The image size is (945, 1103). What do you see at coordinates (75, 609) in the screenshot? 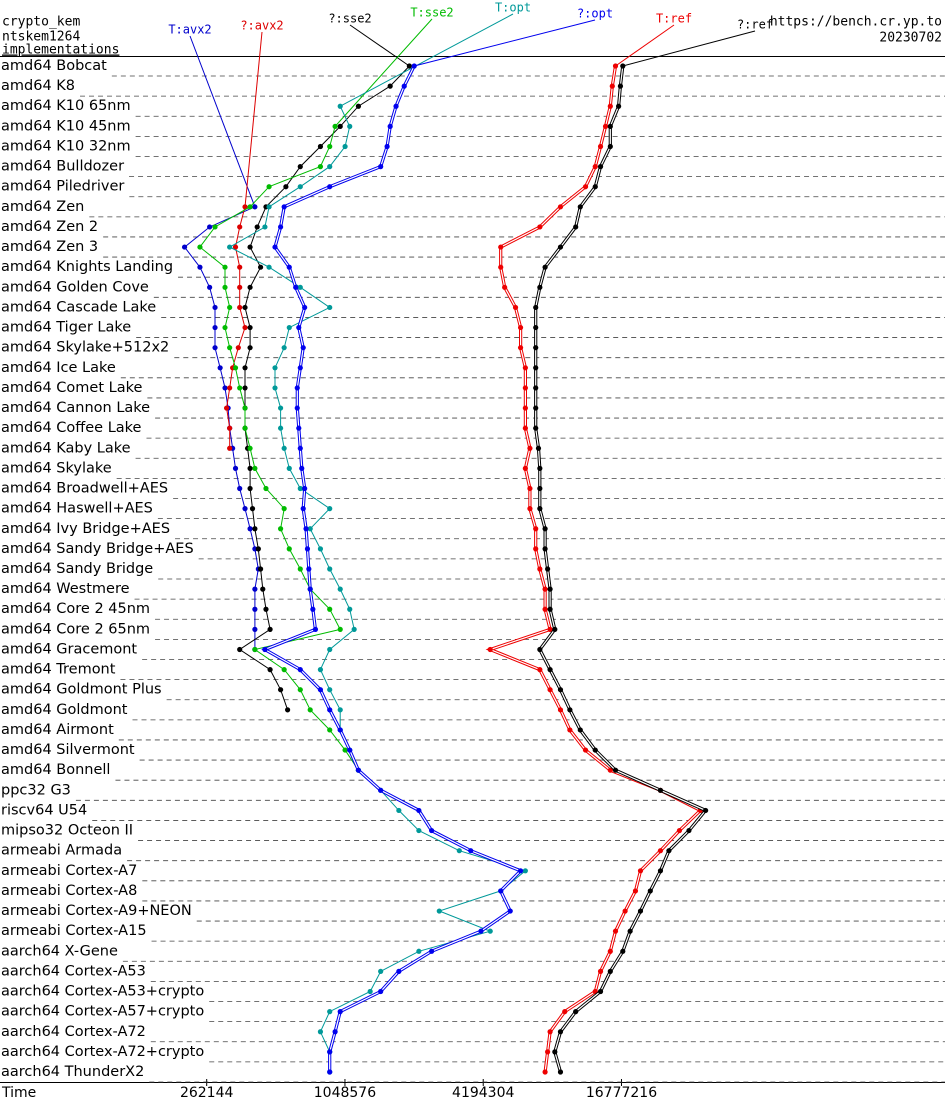
I see `row-label: amd64 Core 2 45nm` at bounding box center [75, 609].